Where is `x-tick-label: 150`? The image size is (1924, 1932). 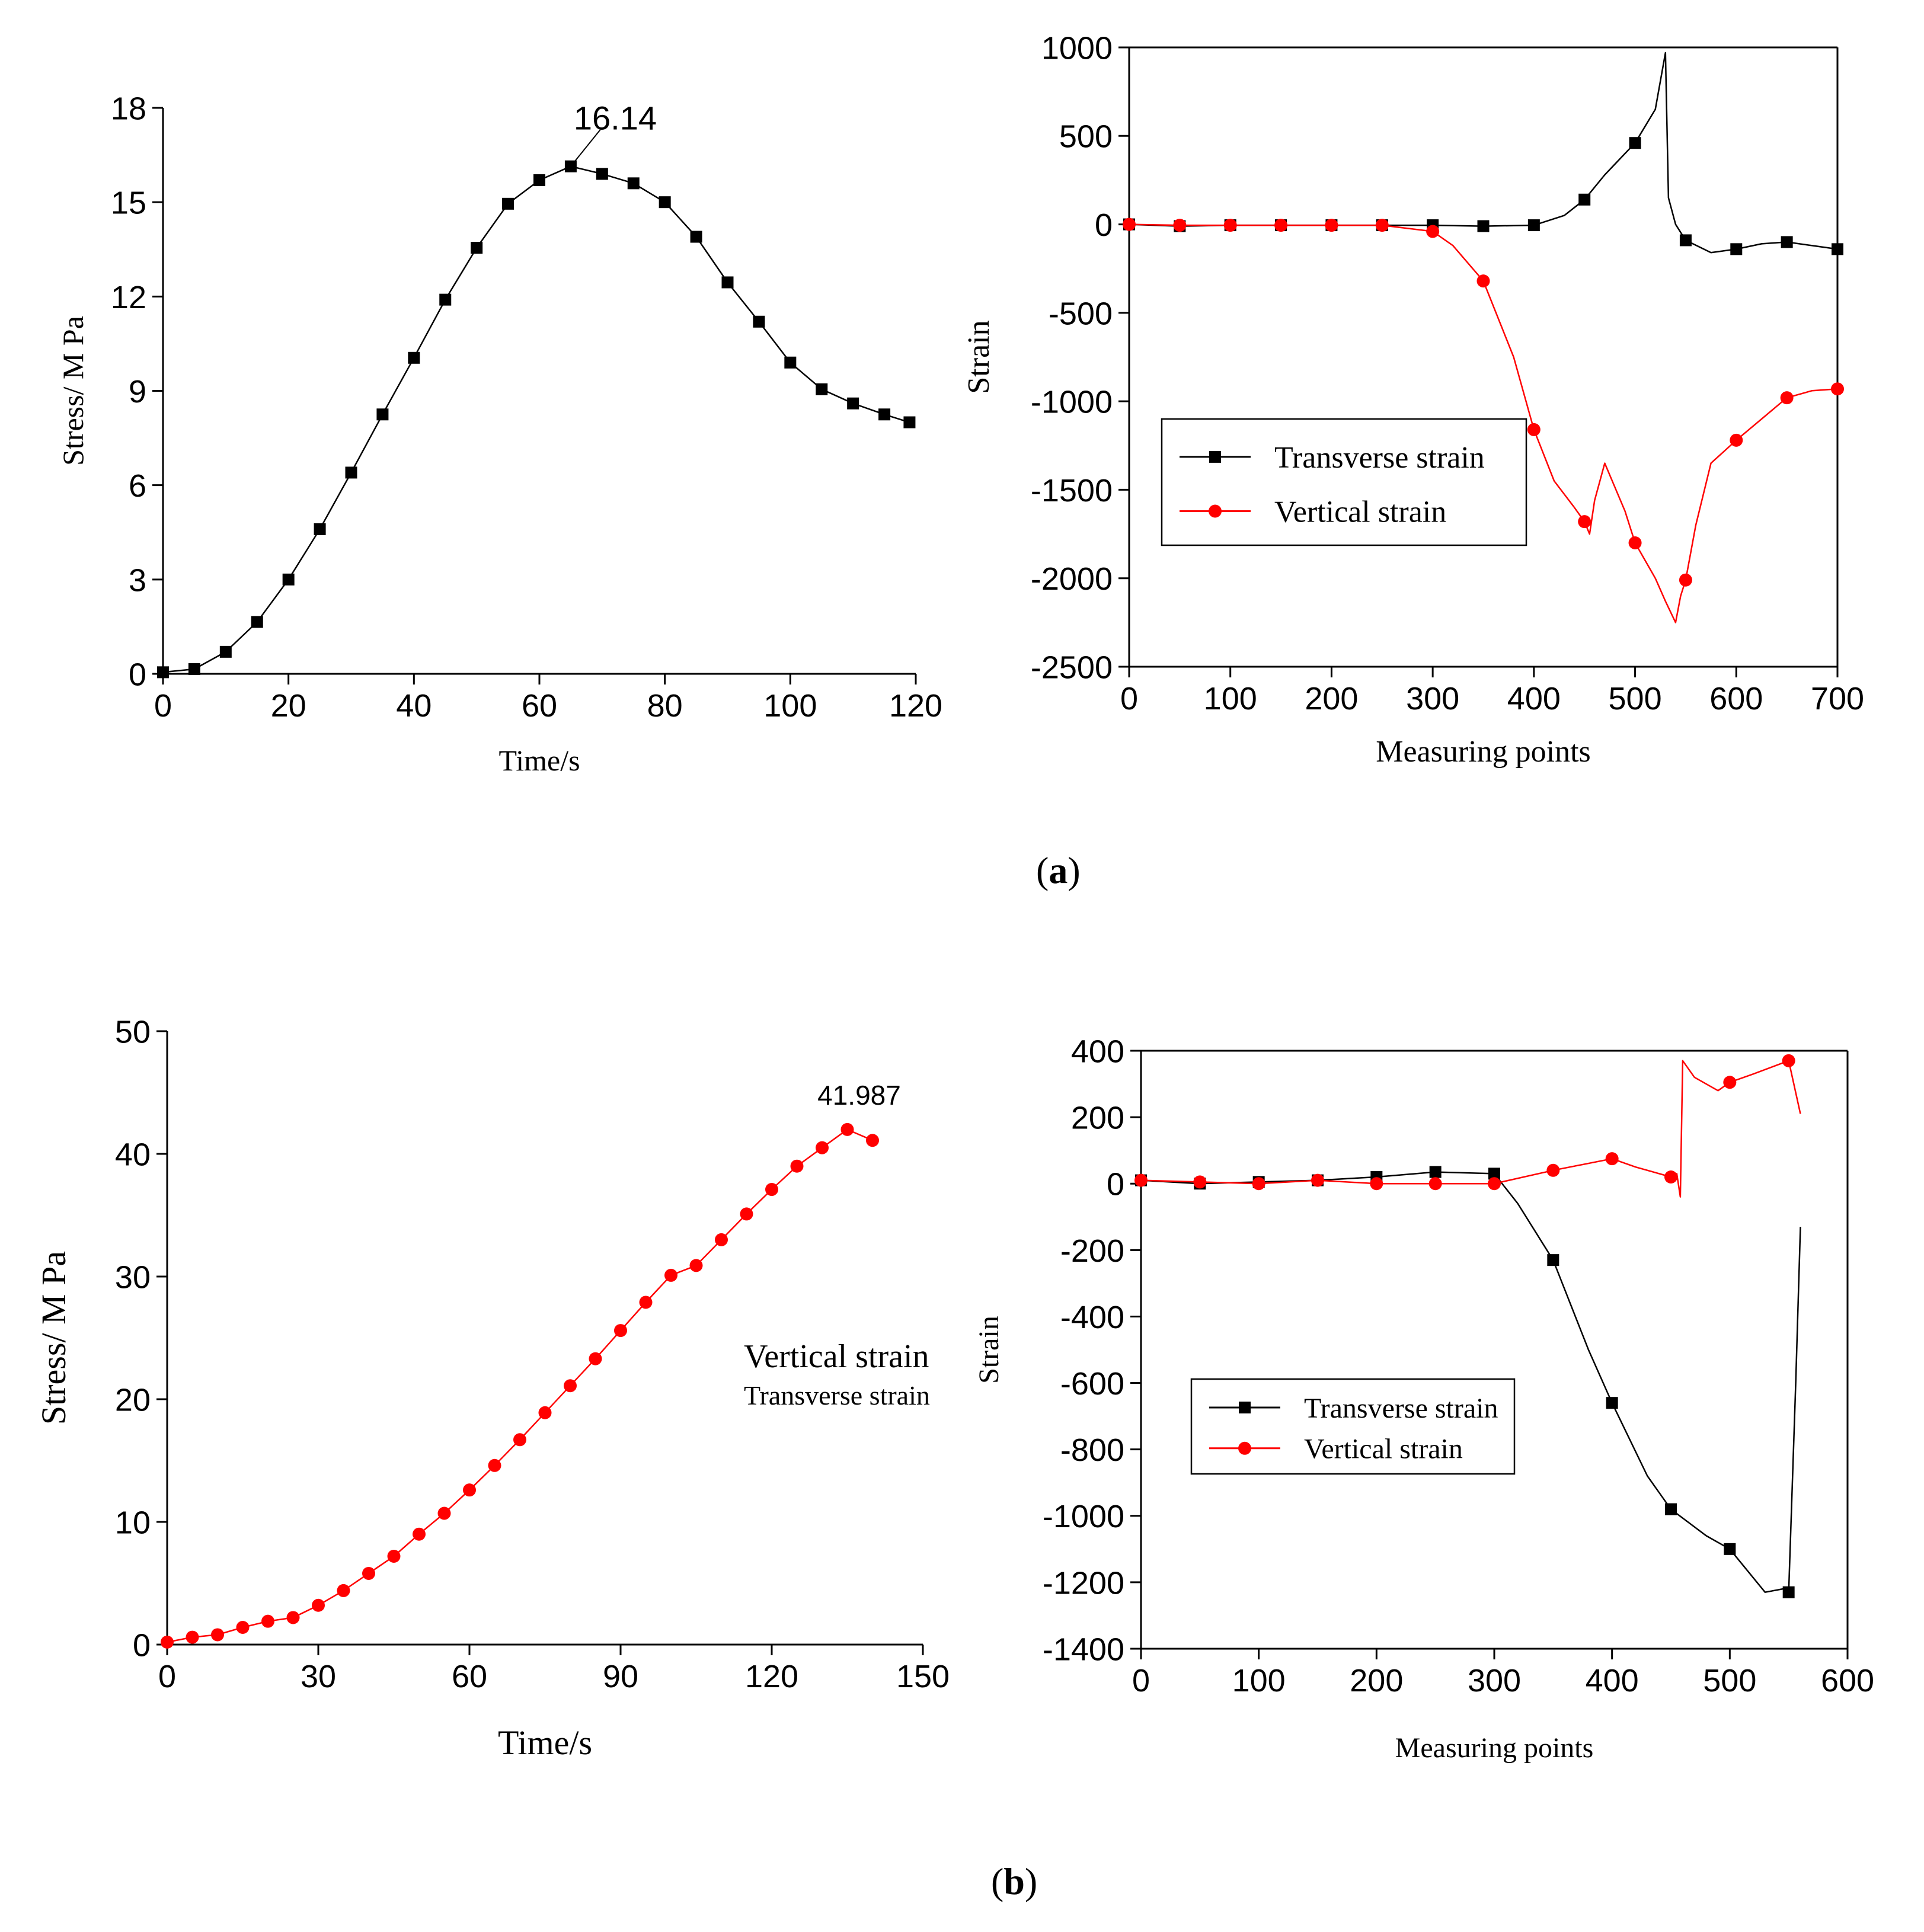
x-tick-label: 150 is located at coordinates (923, 1676).